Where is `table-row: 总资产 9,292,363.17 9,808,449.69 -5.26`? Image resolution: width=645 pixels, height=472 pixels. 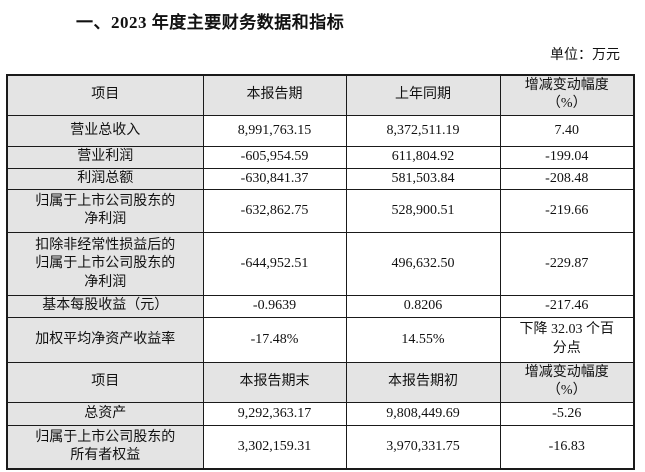 table-row: 总资产 9,292,363.17 9,808,449.69 -5.26 is located at coordinates (320, 413).